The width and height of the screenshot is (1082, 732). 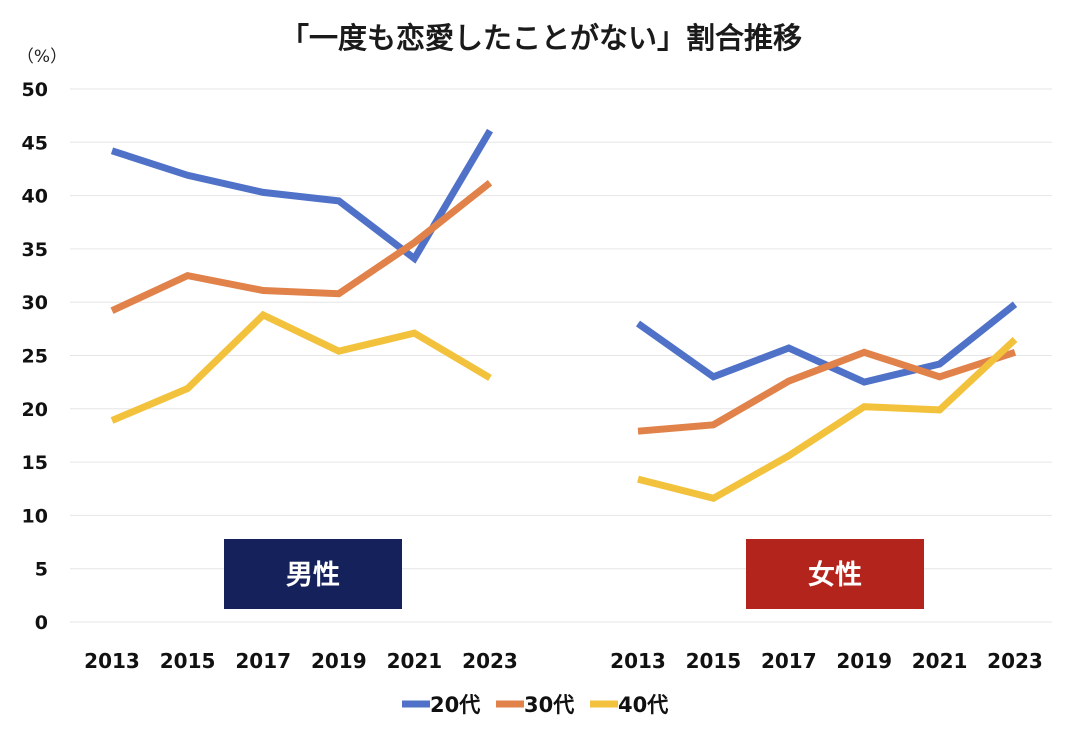 What do you see at coordinates (35, 250) in the screenshot?
I see `y-tick-label: 35` at bounding box center [35, 250].